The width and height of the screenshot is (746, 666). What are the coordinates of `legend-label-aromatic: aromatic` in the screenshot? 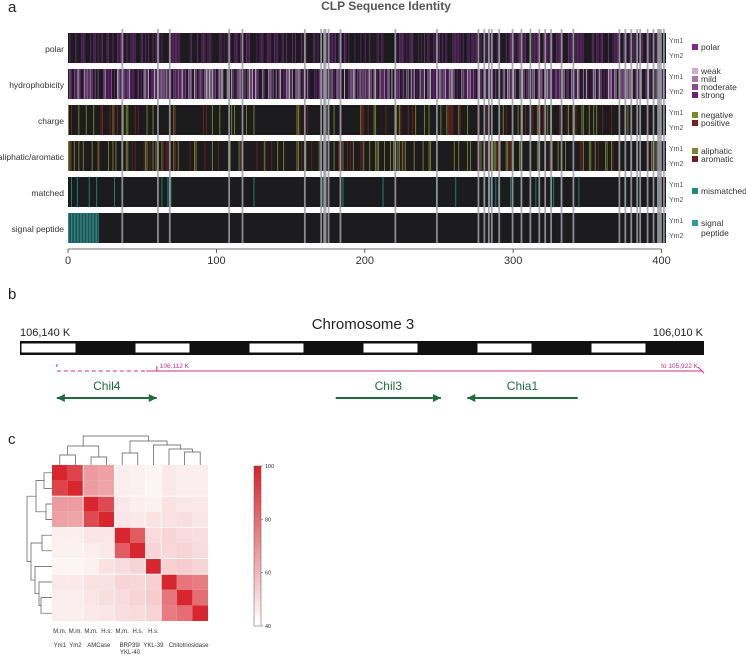 It's located at (717, 159).